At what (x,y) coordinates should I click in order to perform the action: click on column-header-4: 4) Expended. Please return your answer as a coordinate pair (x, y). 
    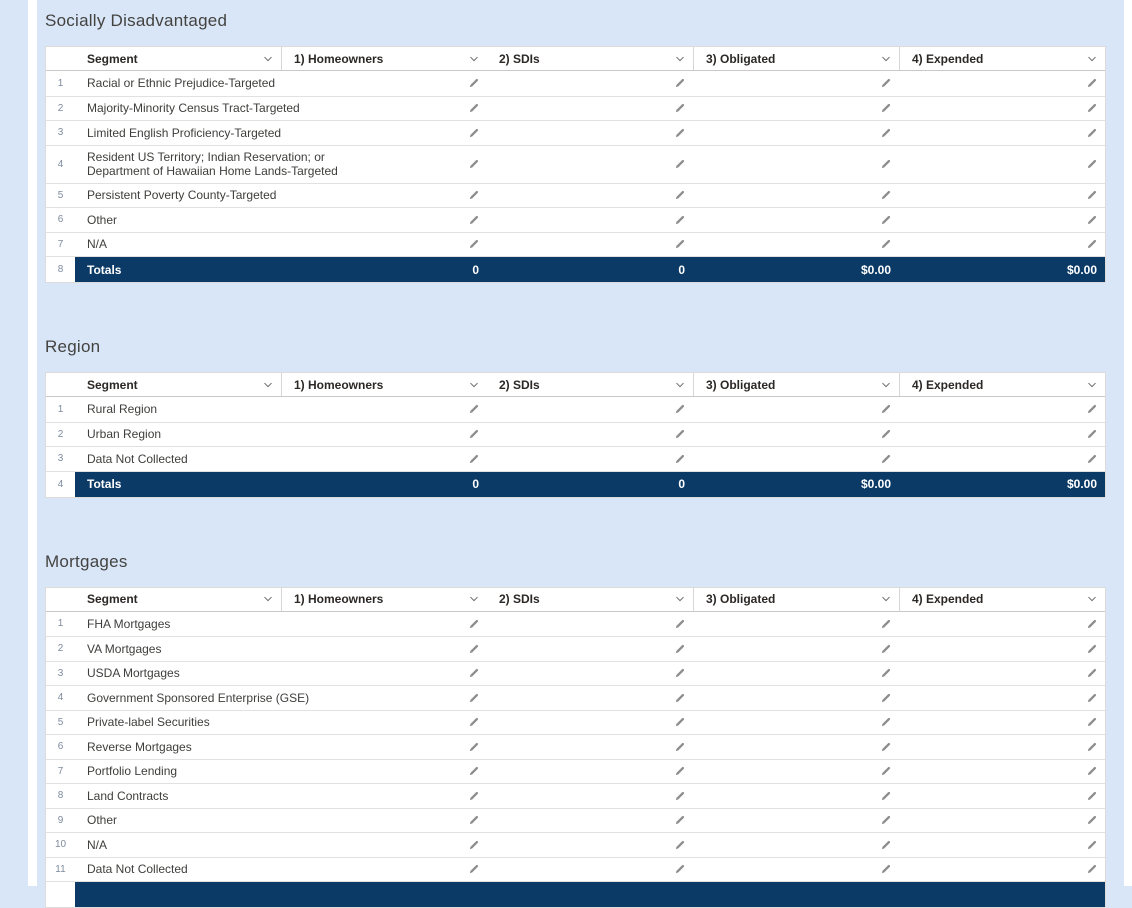
    Looking at the image, I should click on (1002, 384).